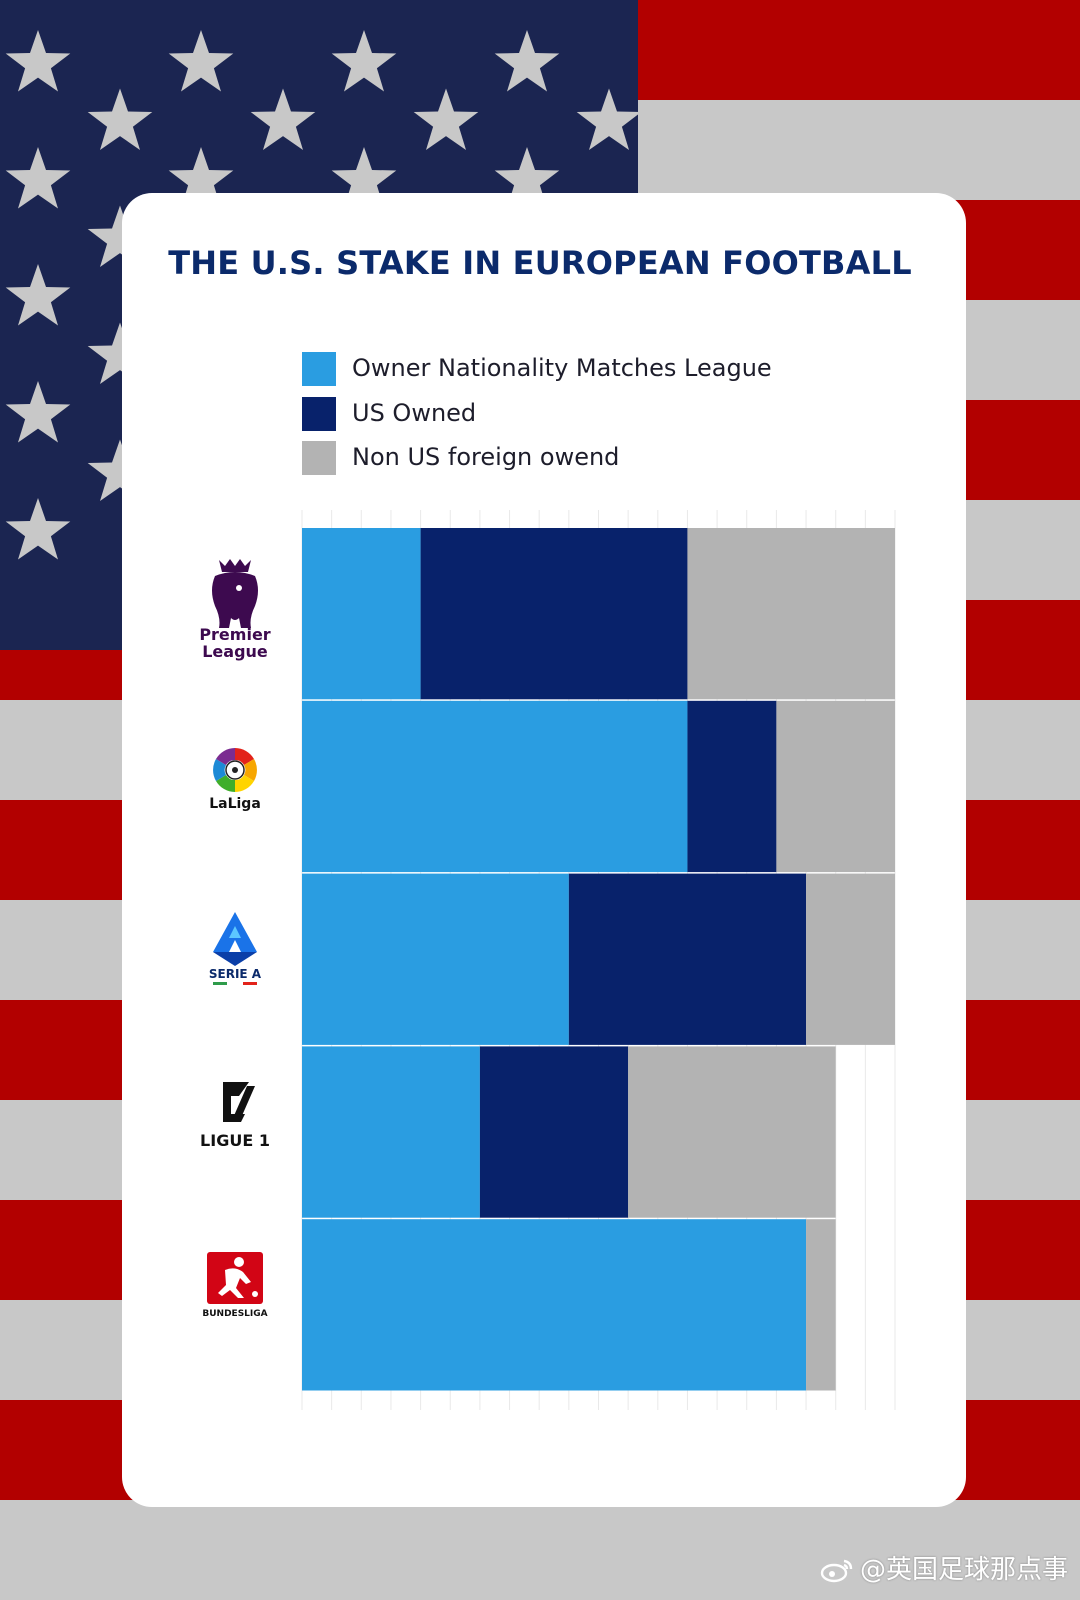 Image resolution: width=1080 pixels, height=1600 pixels. What do you see at coordinates (319, 414) in the screenshot?
I see `legend-swatch-us-owned` at bounding box center [319, 414].